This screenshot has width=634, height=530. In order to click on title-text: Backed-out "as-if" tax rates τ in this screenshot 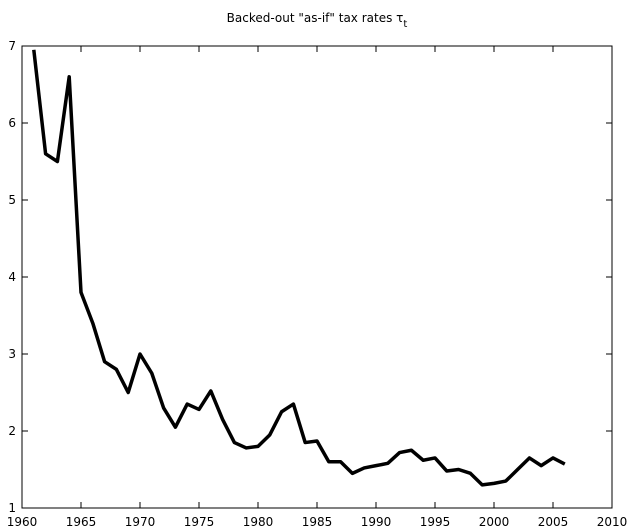, I will do `click(315, 18)`.